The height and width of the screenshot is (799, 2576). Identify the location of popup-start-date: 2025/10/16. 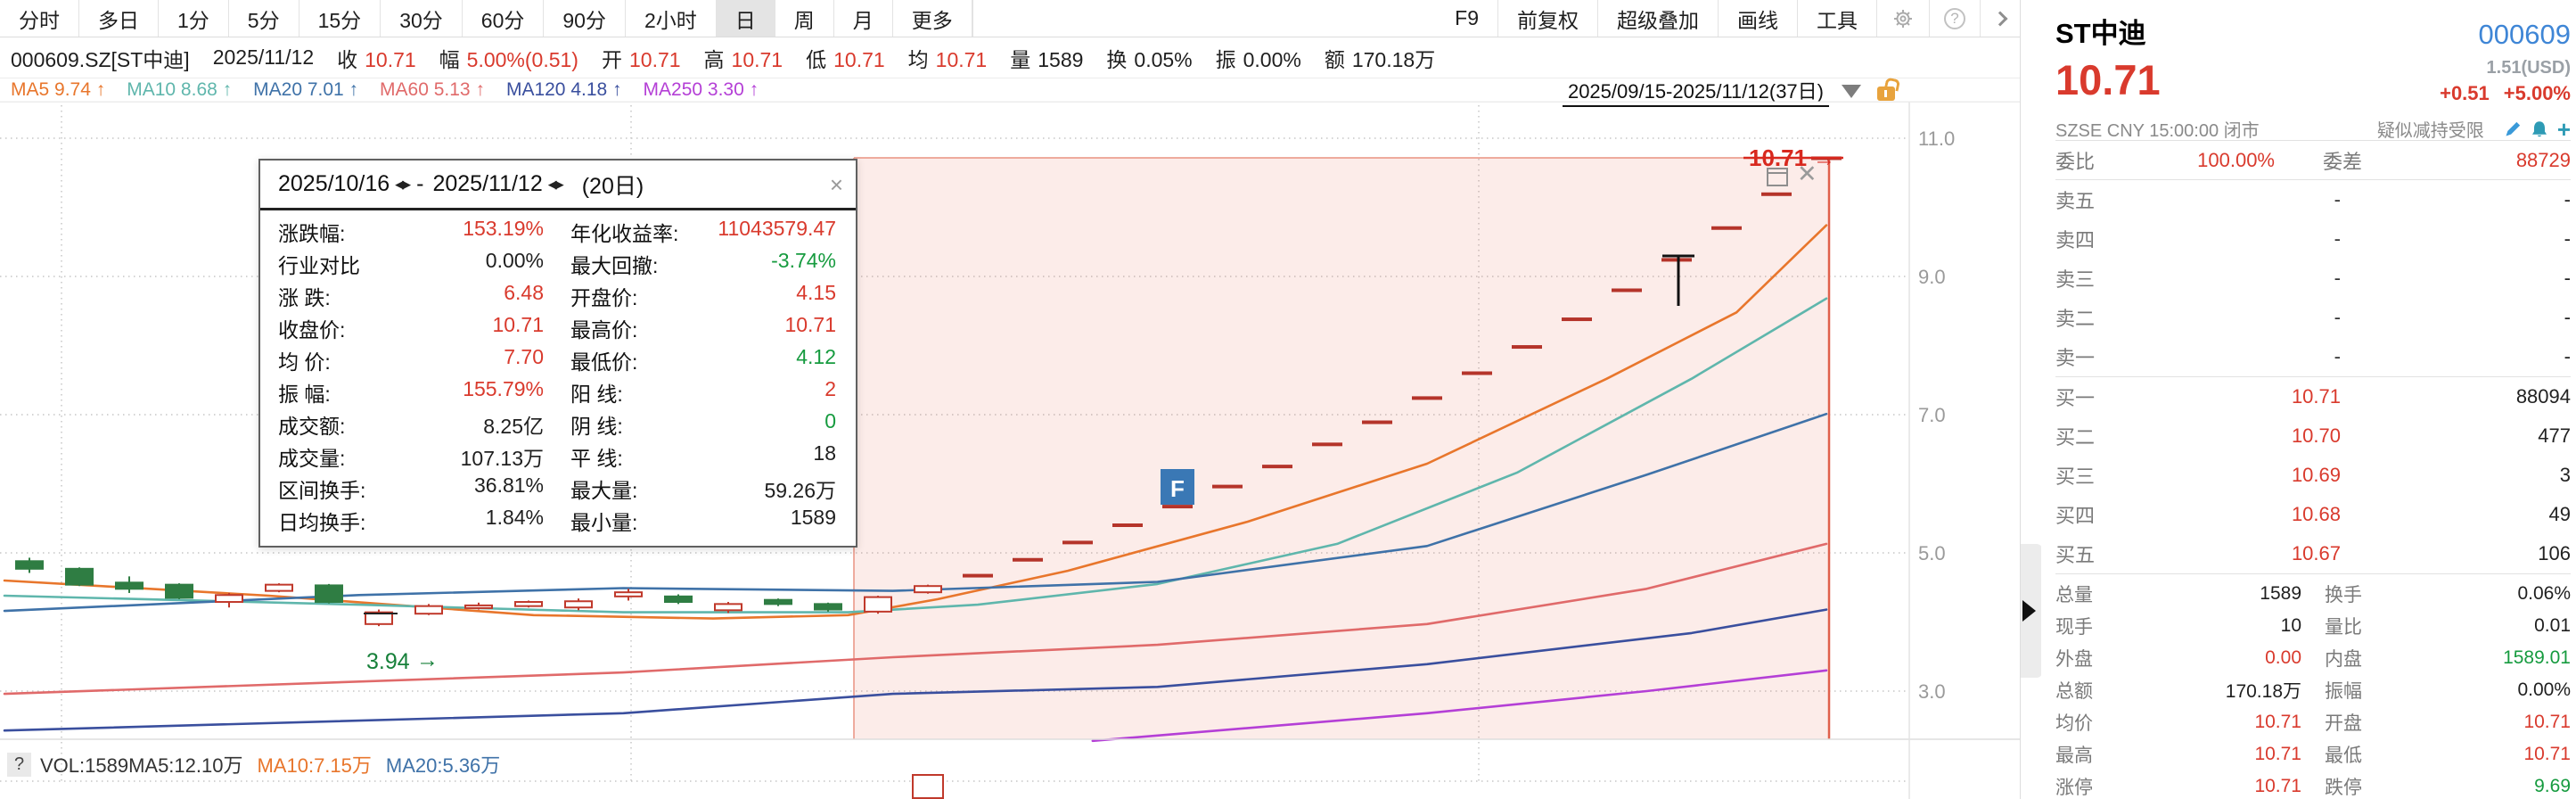
(334, 183).